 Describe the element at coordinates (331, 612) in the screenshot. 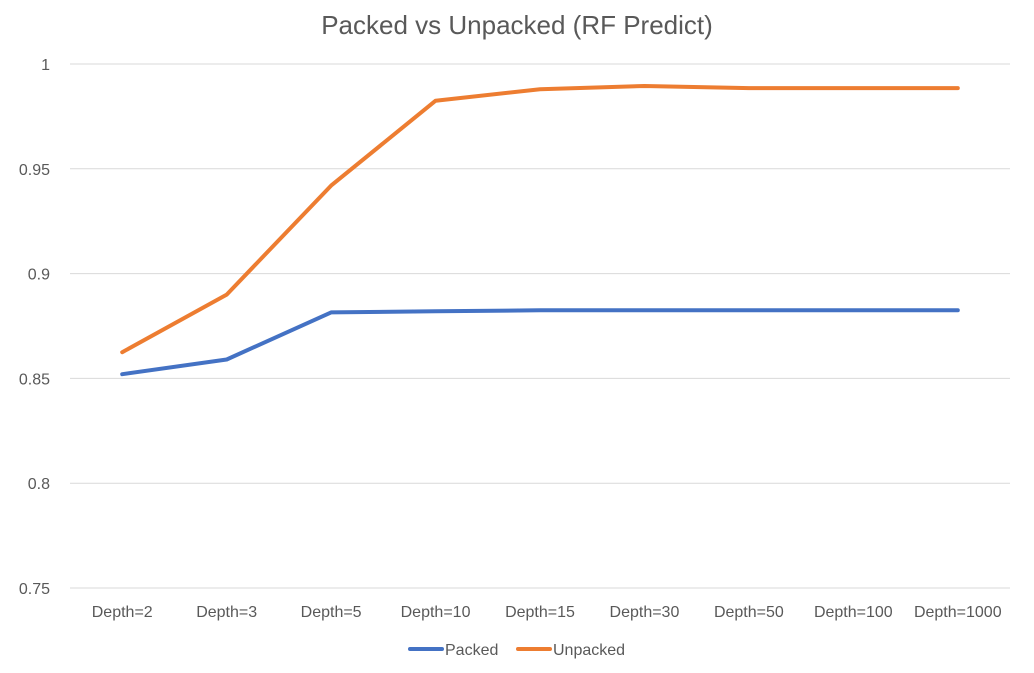

I see `x-tick-label: Depth=5` at that location.